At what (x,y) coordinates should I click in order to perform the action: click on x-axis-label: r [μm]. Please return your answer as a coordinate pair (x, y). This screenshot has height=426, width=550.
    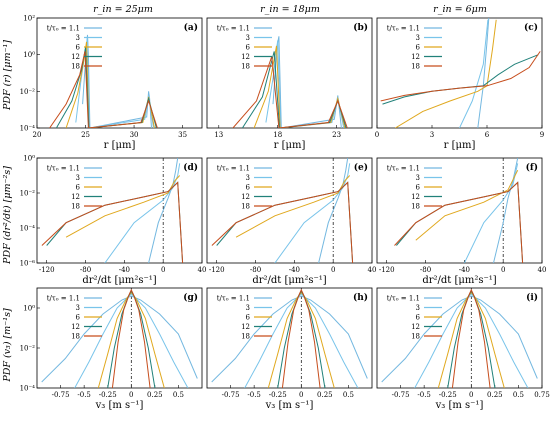
    Looking at the image, I should click on (460, 145).